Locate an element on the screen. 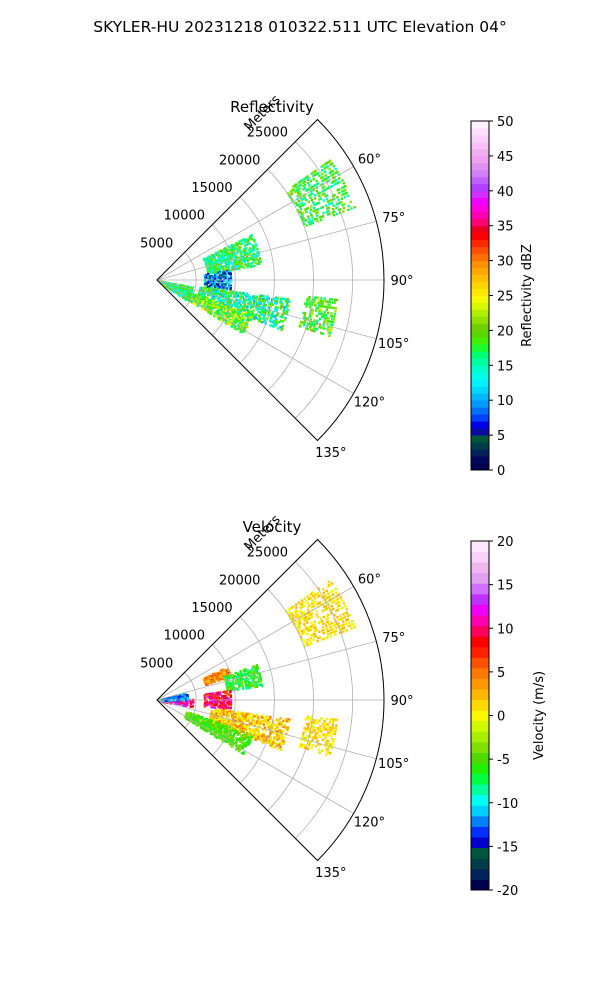 This screenshot has width=600, height=1000. colorbar-label: Reflectivity dBZ is located at coordinates (527, 295).